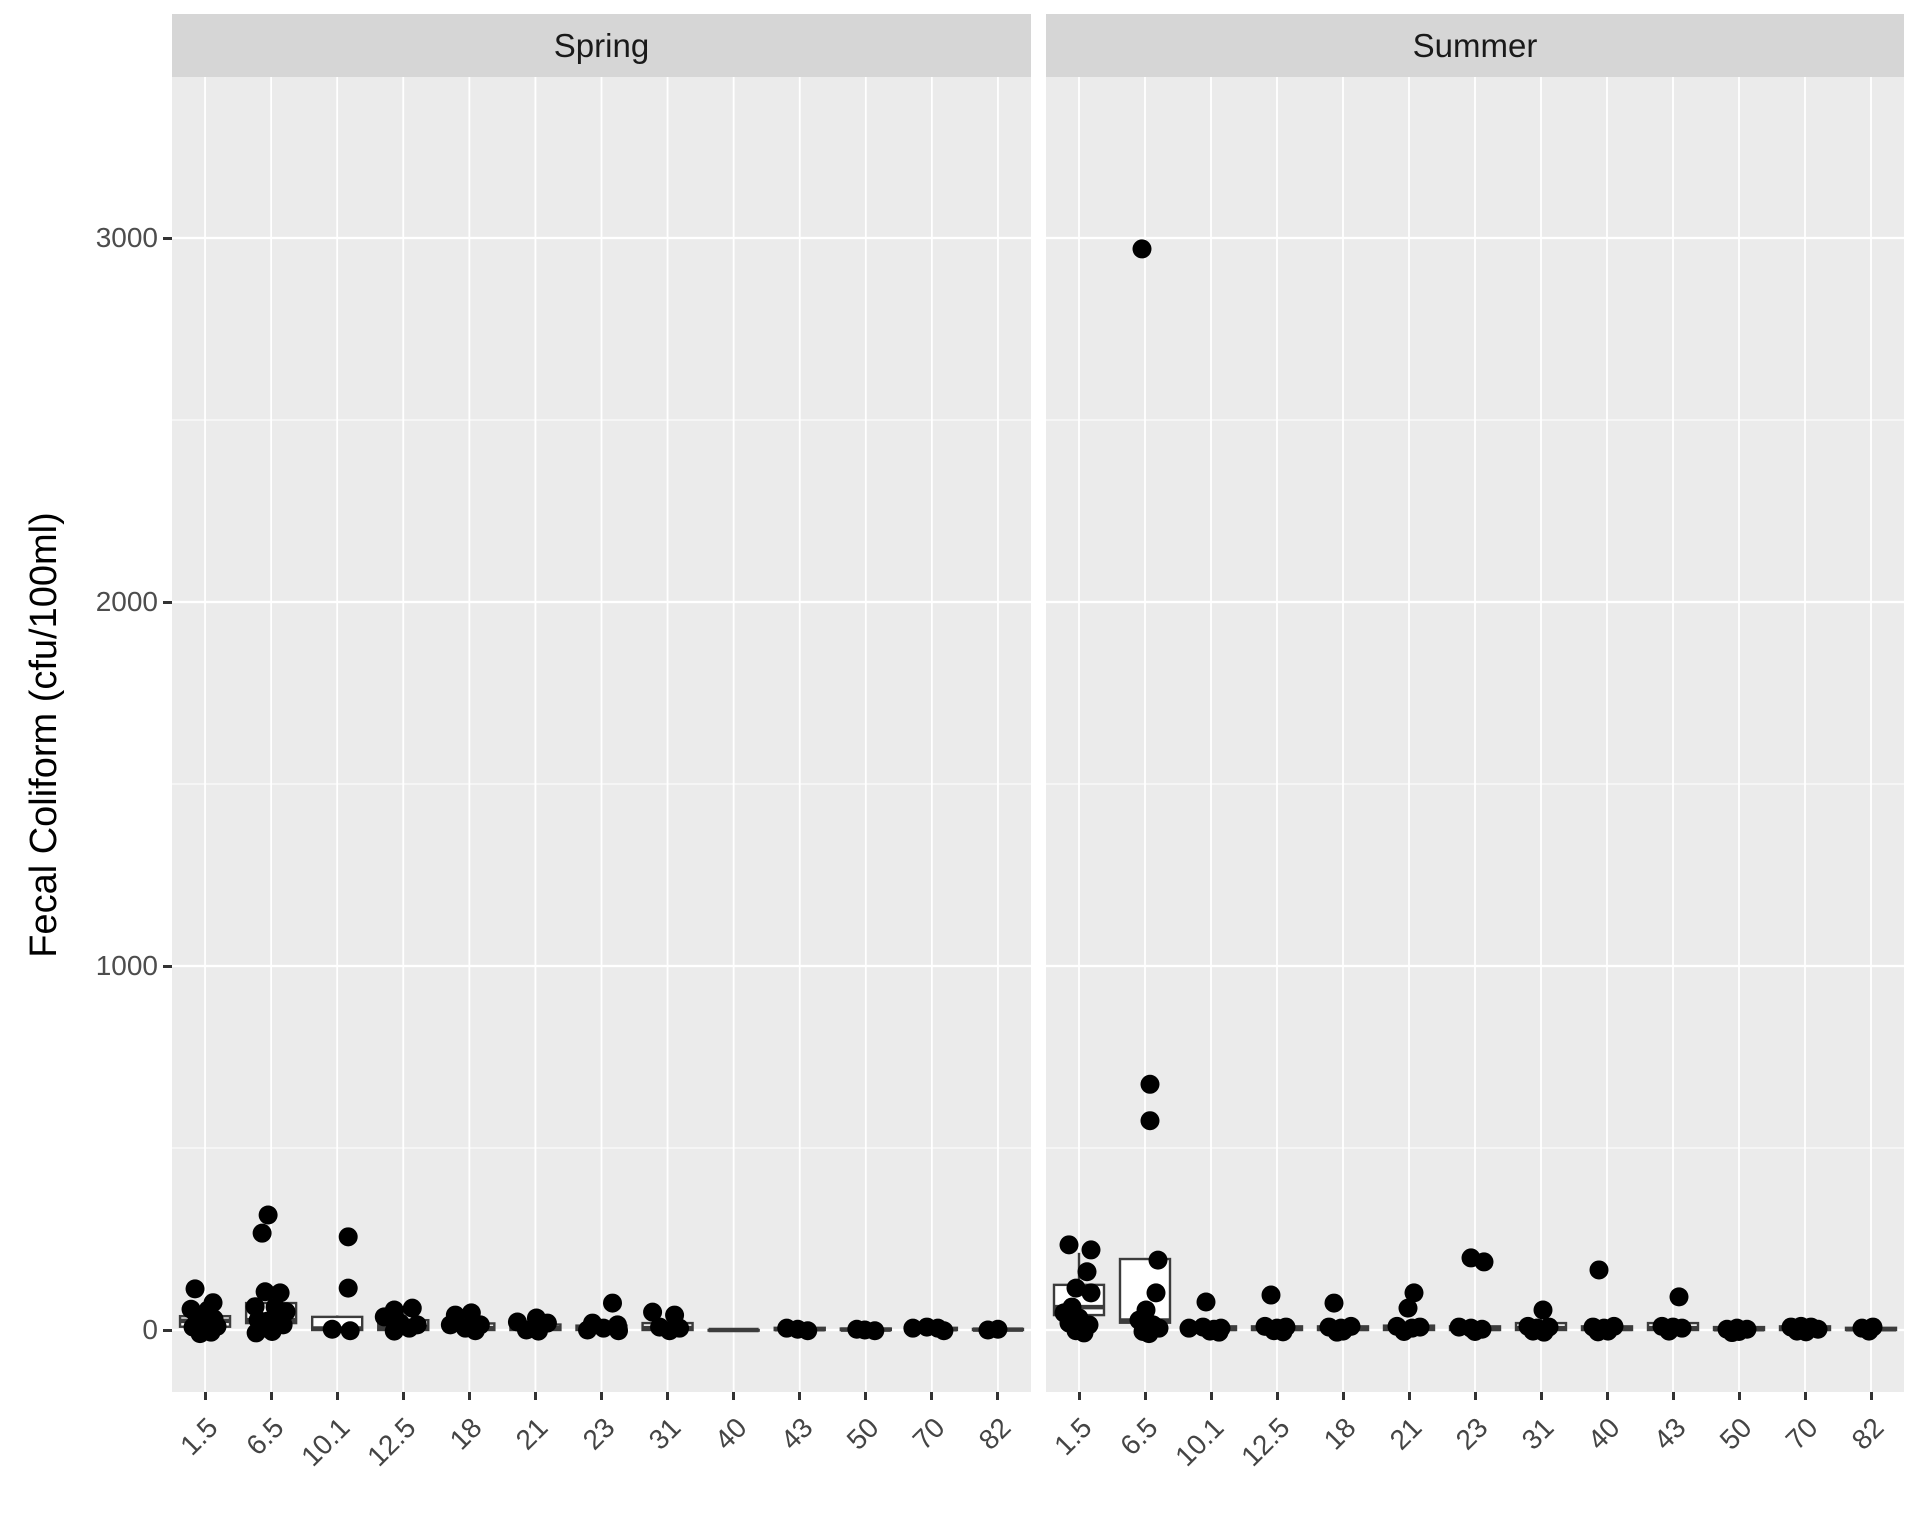 Image resolution: width=1920 pixels, height=1536 pixels. Describe the element at coordinates (126, 601) in the screenshot. I see `y-tick-label: 2000` at that location.